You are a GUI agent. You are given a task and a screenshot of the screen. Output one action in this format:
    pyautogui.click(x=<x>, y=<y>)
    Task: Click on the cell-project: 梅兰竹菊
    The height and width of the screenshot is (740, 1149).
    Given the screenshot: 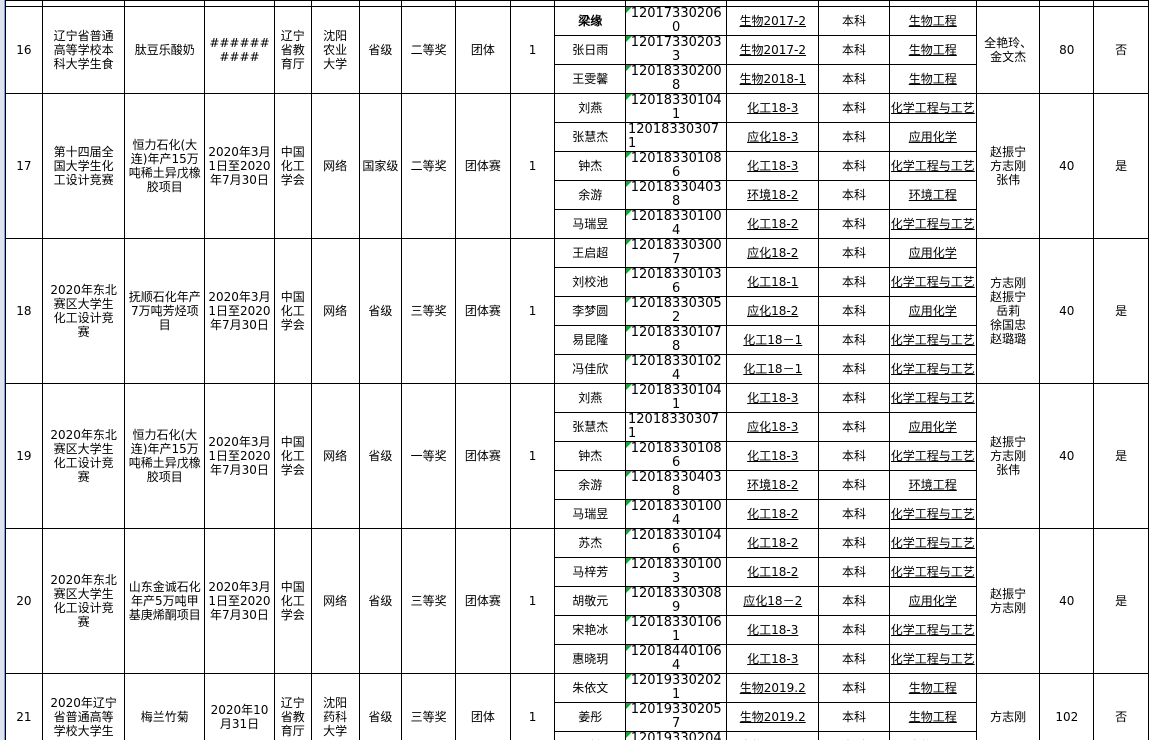 What is the action you would take?
    pyautogui.click(x=165, y=706)
    